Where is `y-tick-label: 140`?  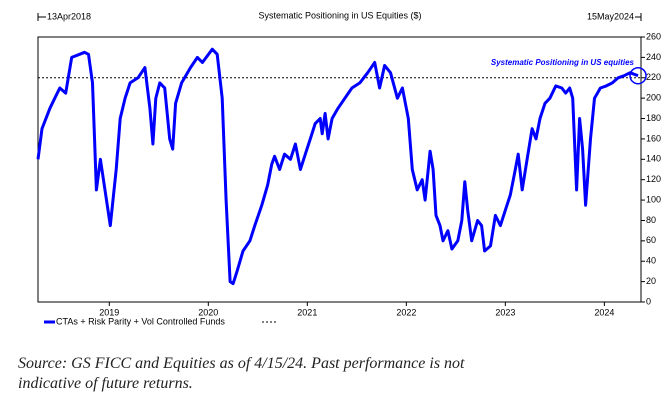
y-tick-label: 140 is located at coordinates (653, 159).